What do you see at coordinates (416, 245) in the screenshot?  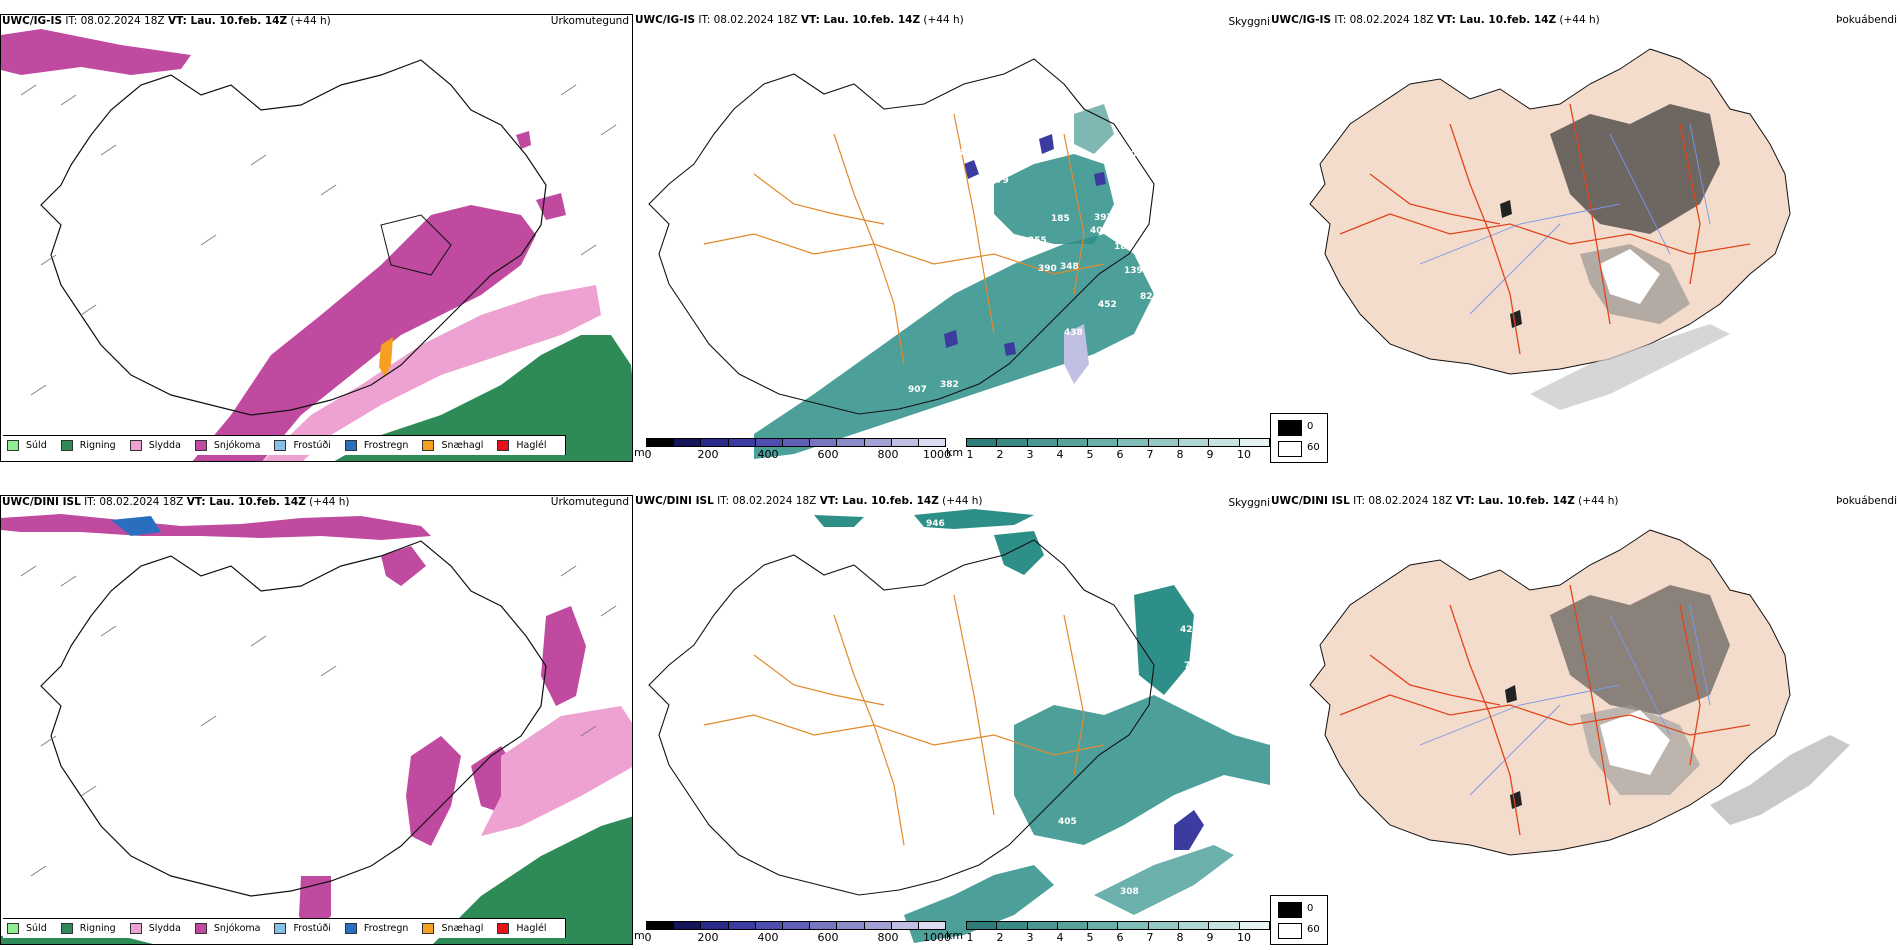 I see `glacier-outline` at bounding box center [416, 245].